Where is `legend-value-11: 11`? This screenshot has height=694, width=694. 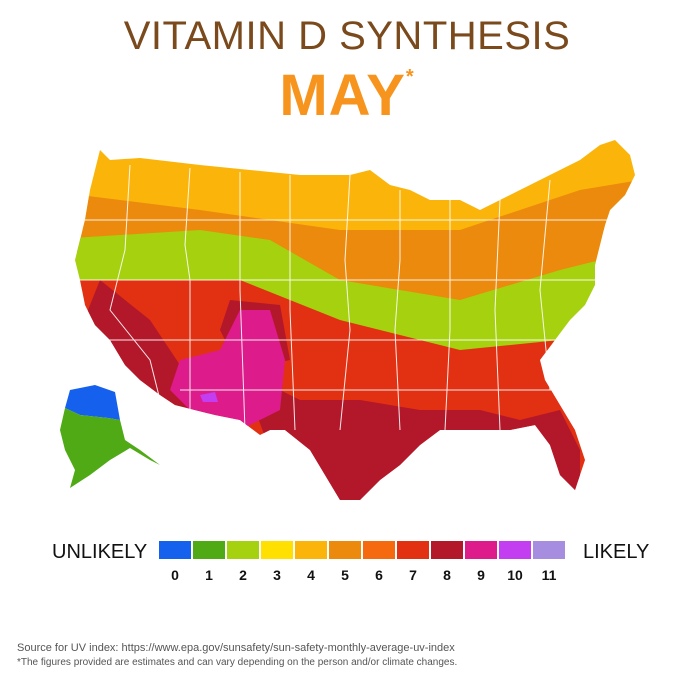
legend-value-11: 11 is located at coordinates (549, 575).